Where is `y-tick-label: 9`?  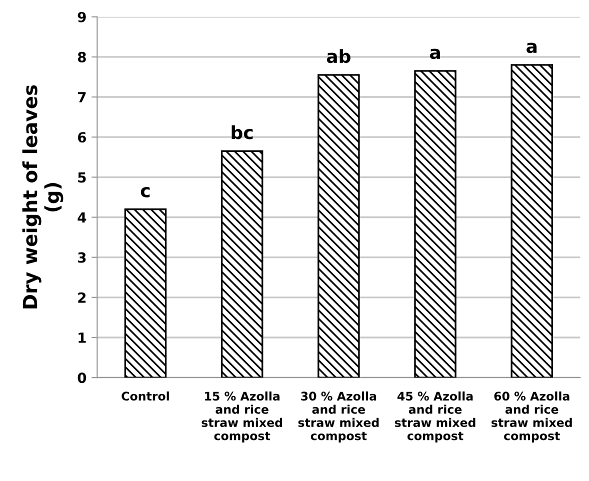
y-tick-label: 9 is located at coordinates (82, 17).